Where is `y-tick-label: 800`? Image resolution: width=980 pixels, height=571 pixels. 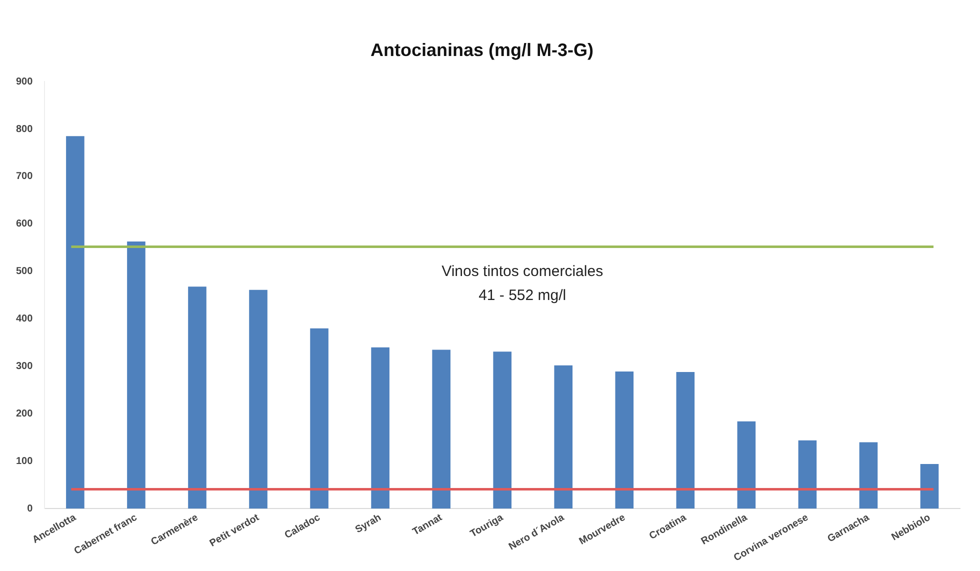 y-tick-label: 800 is located at coordinates (25, 129).